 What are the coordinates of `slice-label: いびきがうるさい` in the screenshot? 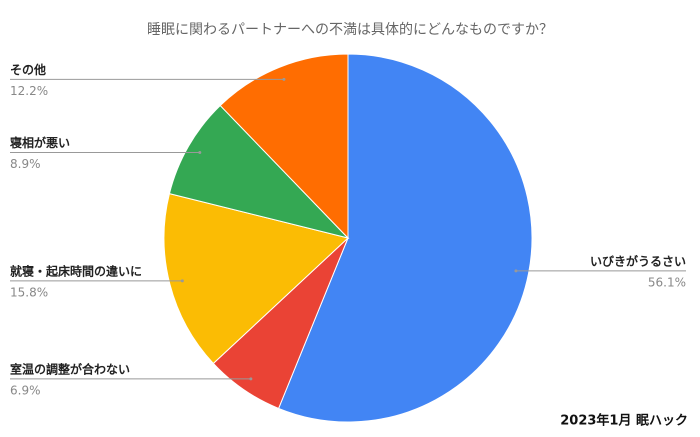 It's located at (638, 260).